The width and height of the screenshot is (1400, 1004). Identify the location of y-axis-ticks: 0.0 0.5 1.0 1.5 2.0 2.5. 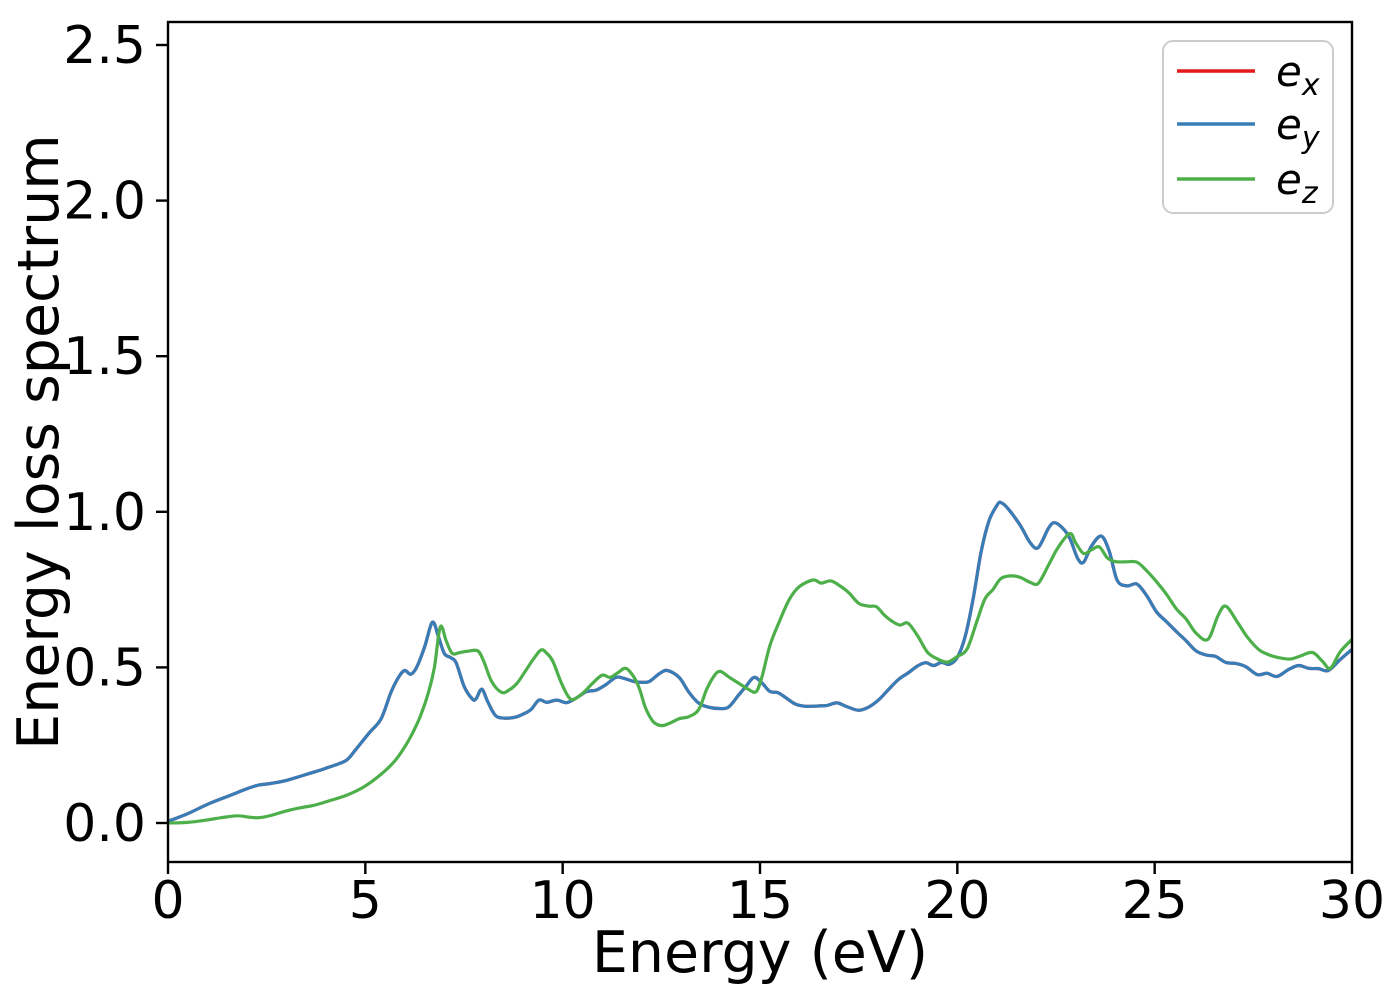
(115, 435).